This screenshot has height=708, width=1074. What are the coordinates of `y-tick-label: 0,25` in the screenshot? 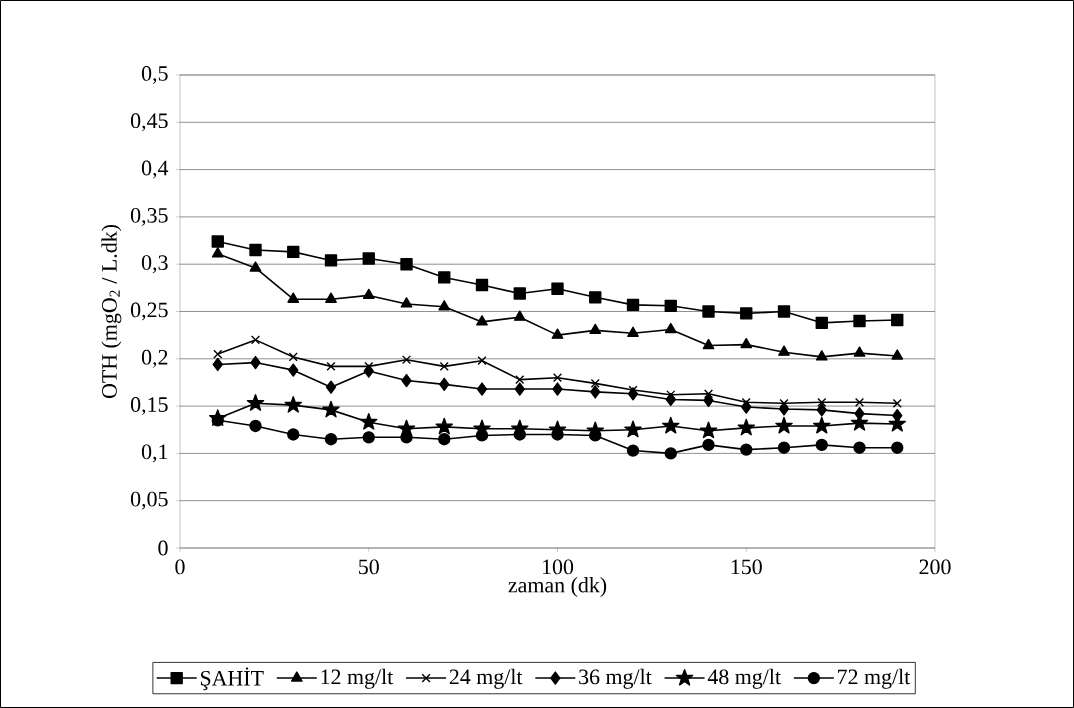 It's located at (149, 311).